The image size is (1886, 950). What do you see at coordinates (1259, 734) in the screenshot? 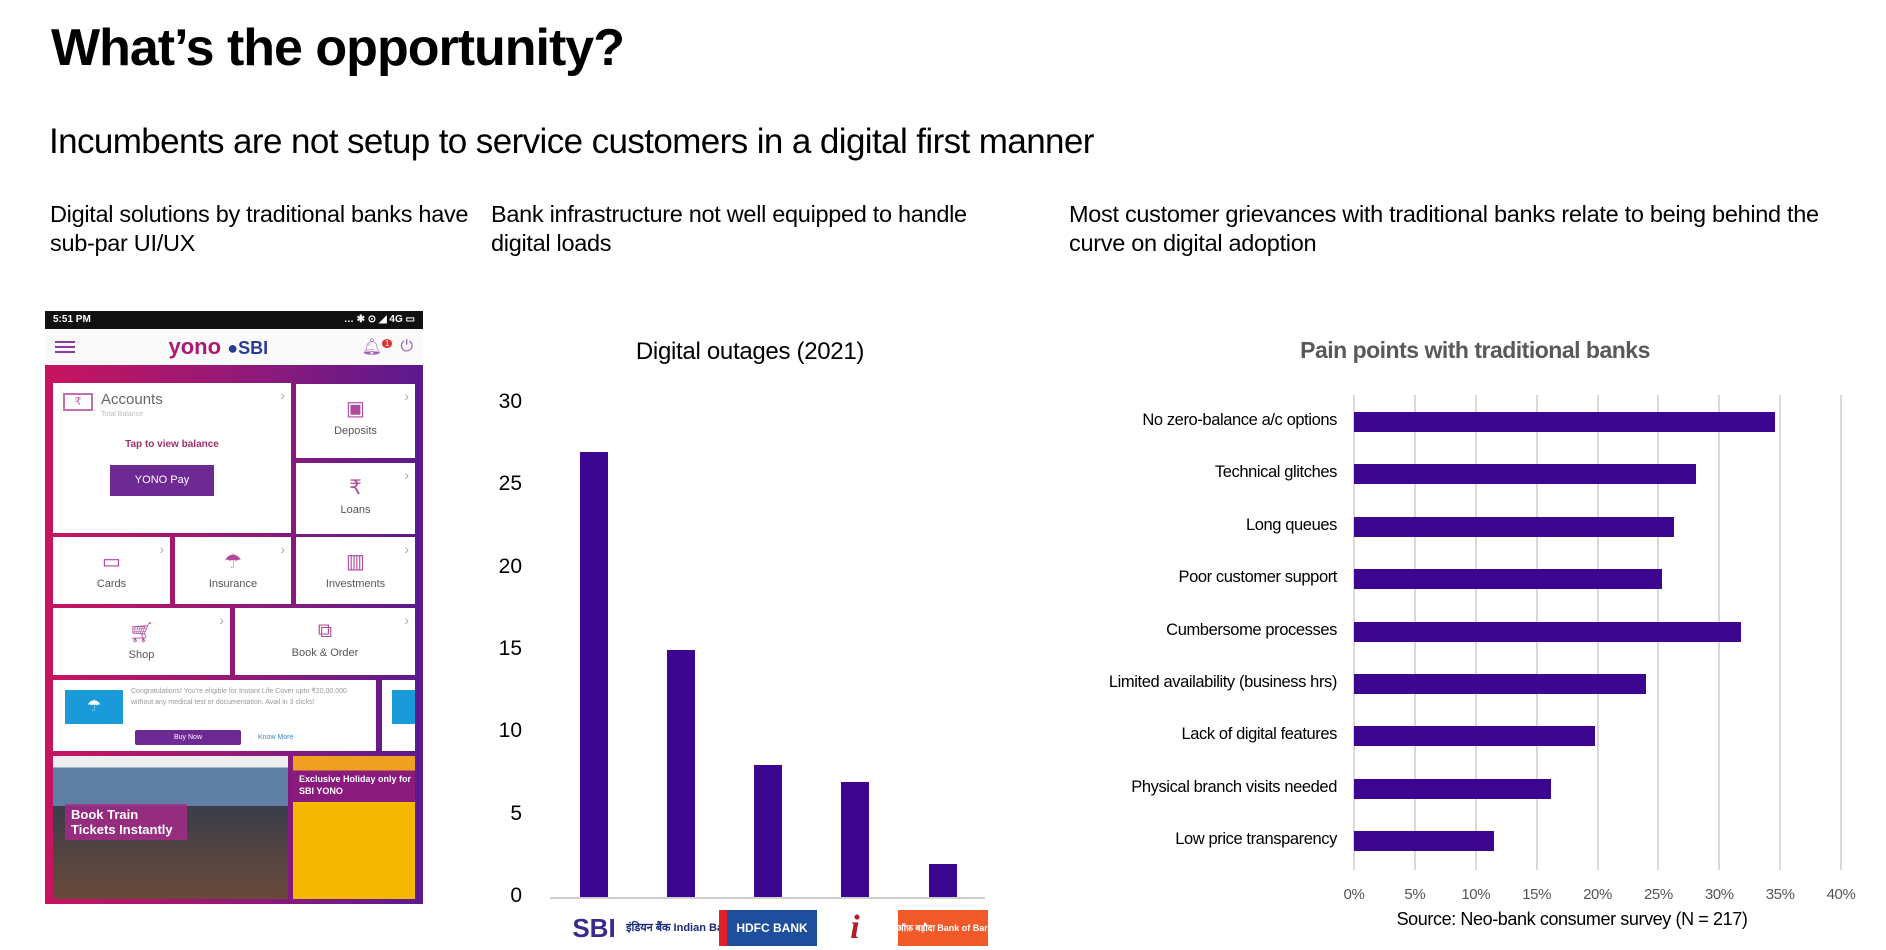
I see `category-label: Lack of digital features` at bounding box center [1259, 734].